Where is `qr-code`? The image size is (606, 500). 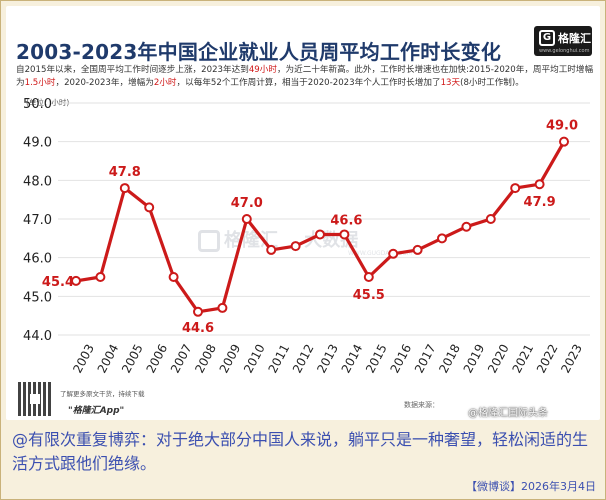
qr-code is located at coordinates (35, 399).